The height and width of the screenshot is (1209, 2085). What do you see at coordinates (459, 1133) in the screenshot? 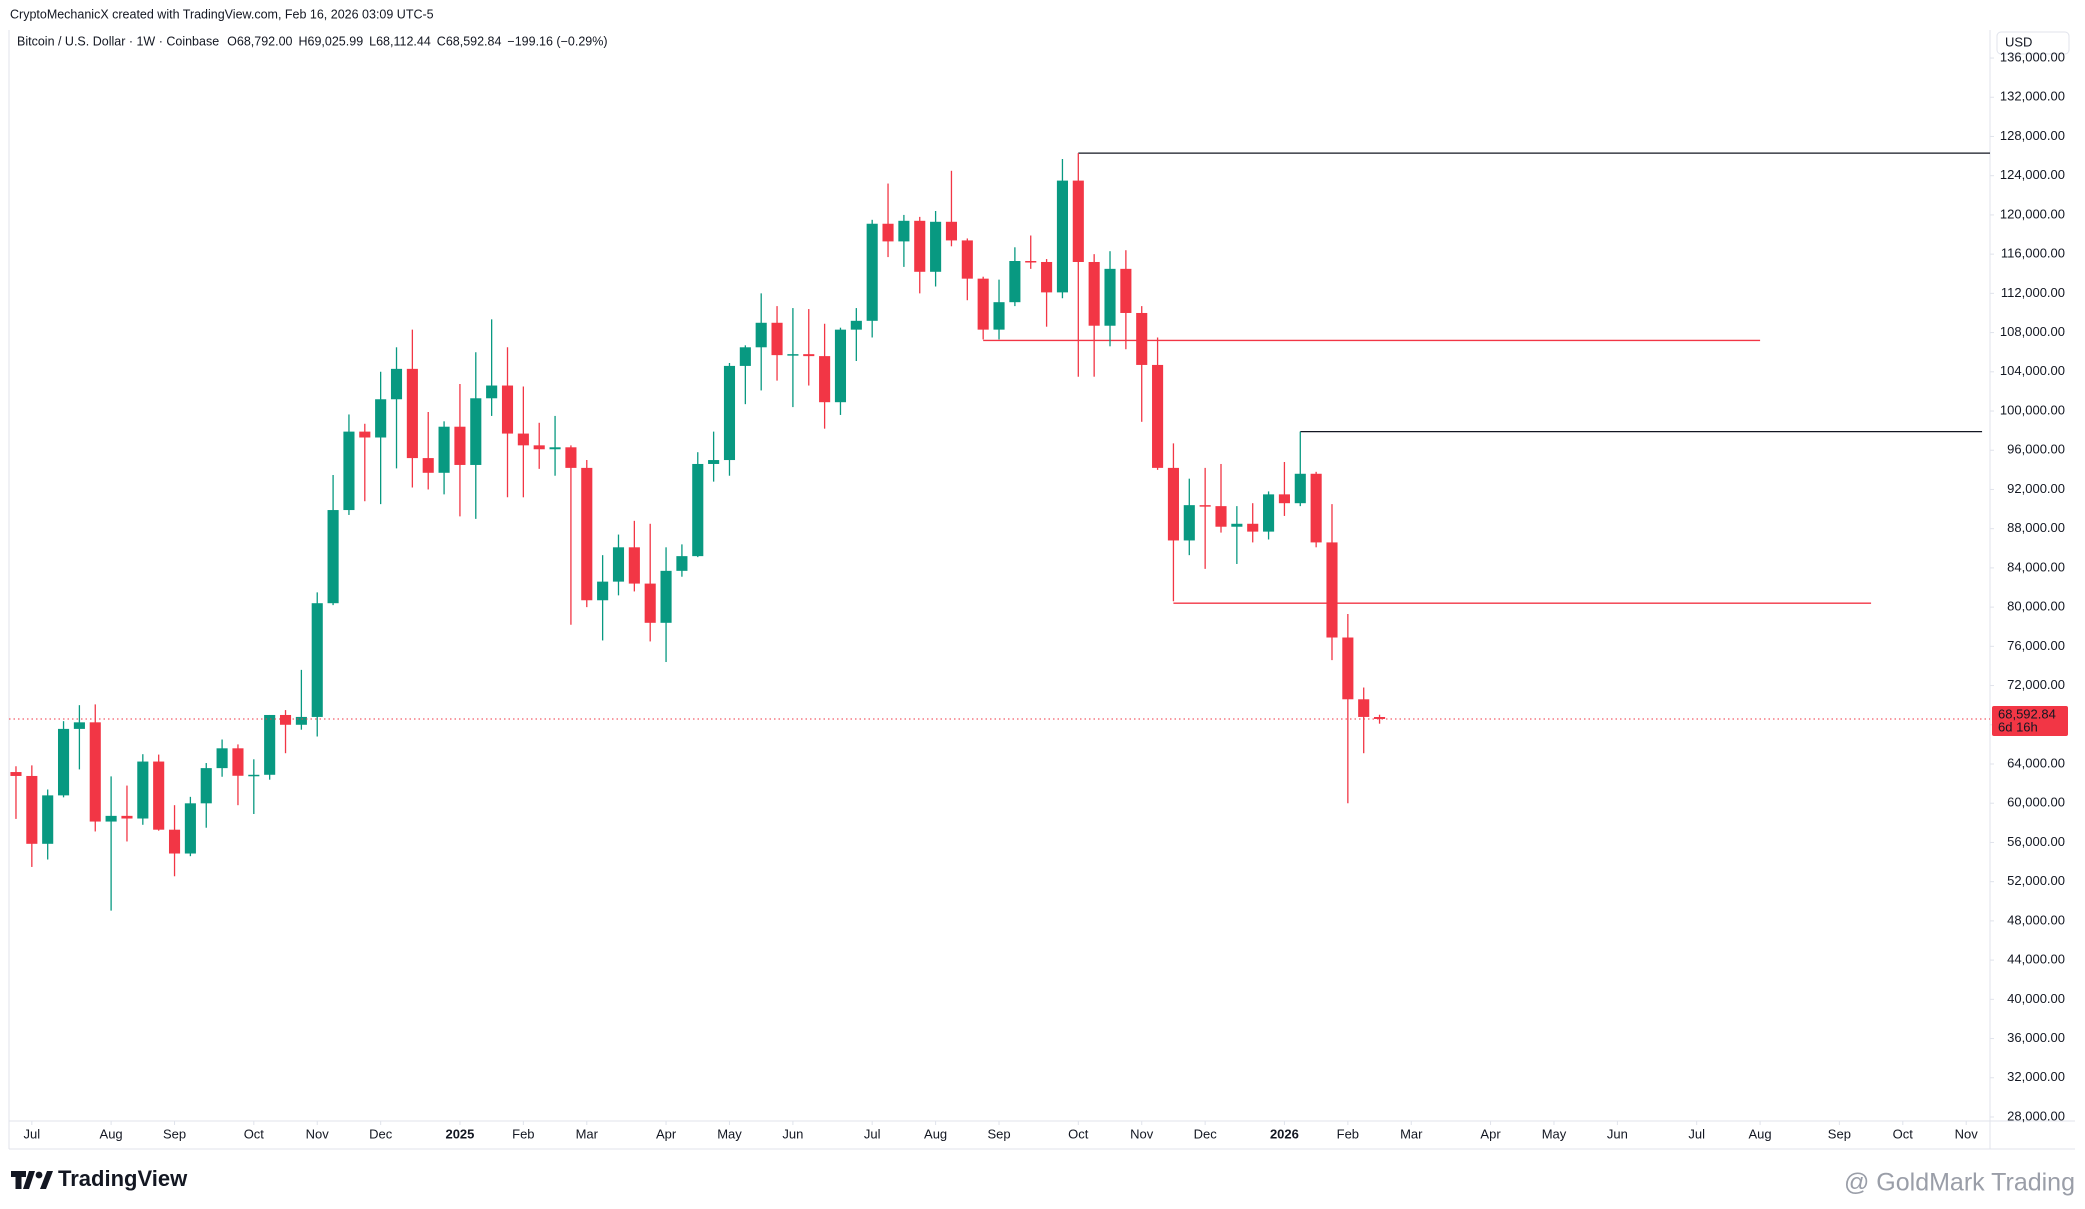
I see `x-tick-label: 2025` at bounding box center [459, 1133].